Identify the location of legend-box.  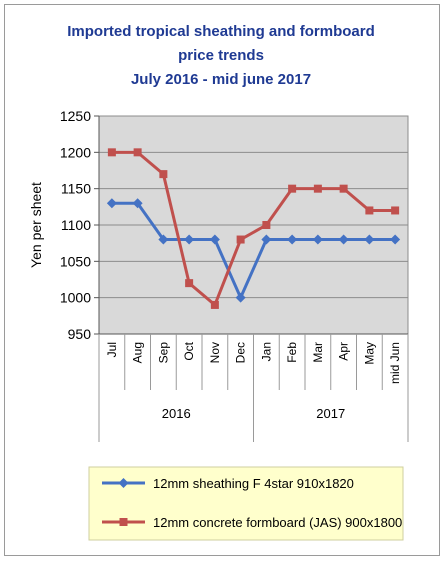
(246, 503).